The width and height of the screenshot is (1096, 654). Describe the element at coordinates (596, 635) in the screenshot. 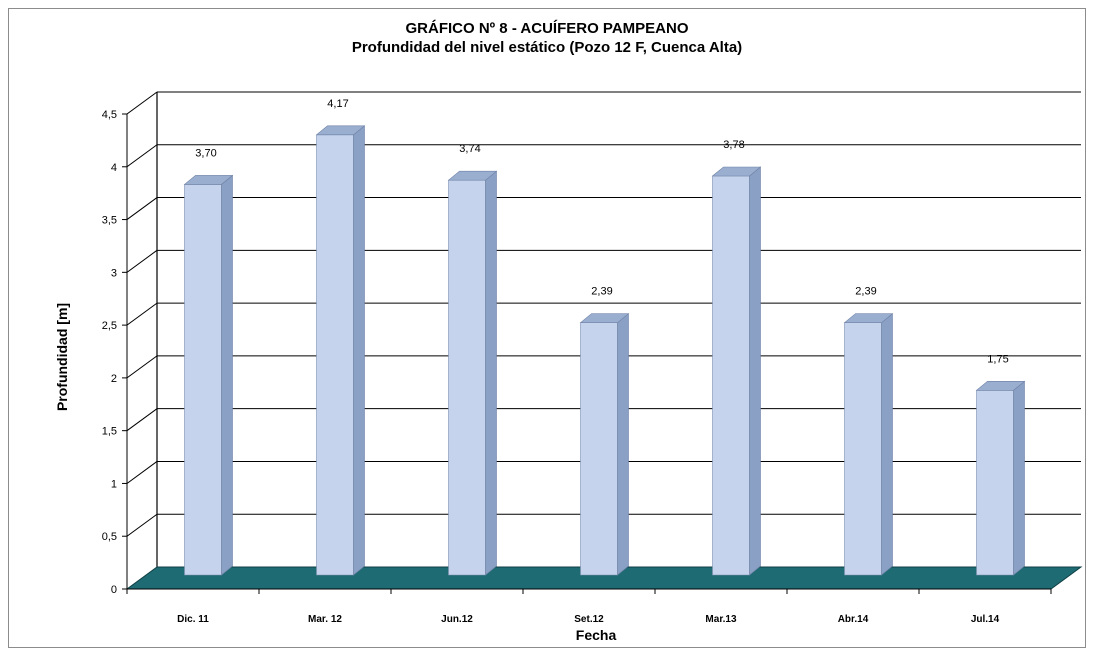

I see `x-axis-title: Fecha` at that location.